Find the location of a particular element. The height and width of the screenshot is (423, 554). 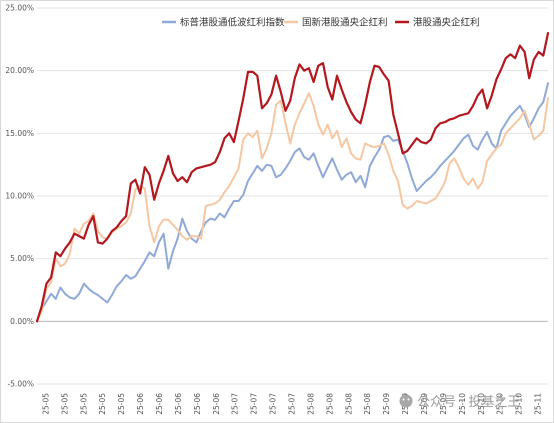

x-tick-label: 25-11 is located at coordinates (538, 404).